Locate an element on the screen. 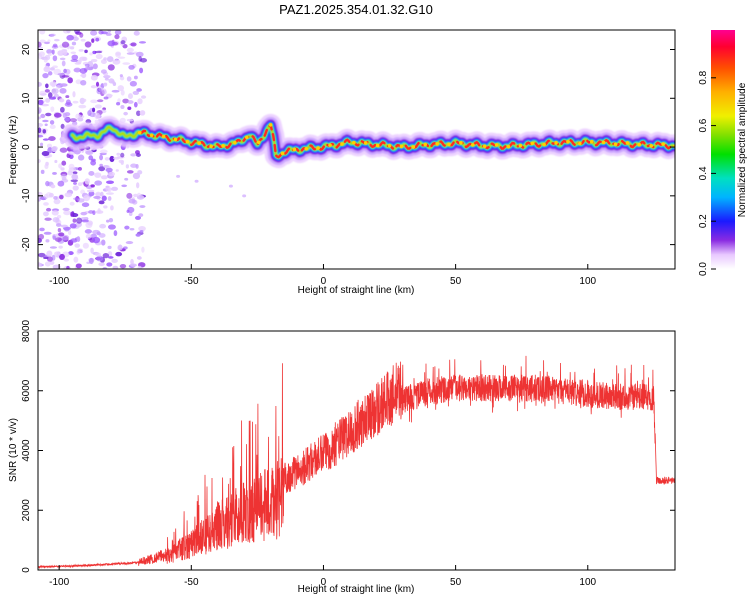 This screenshot has height=600, width=750. snr-x-tick-label: 0 is located at coordinates (324, 582).